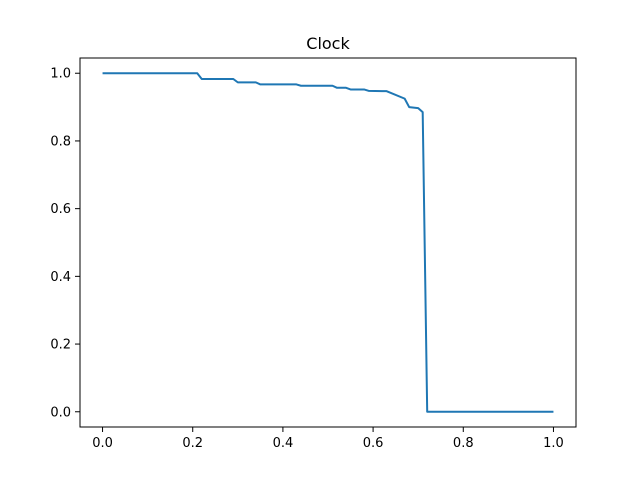  Describe the element at coordinates (373, 443) in the screenshot. I see `x-tick-label: 0.6` at that location.